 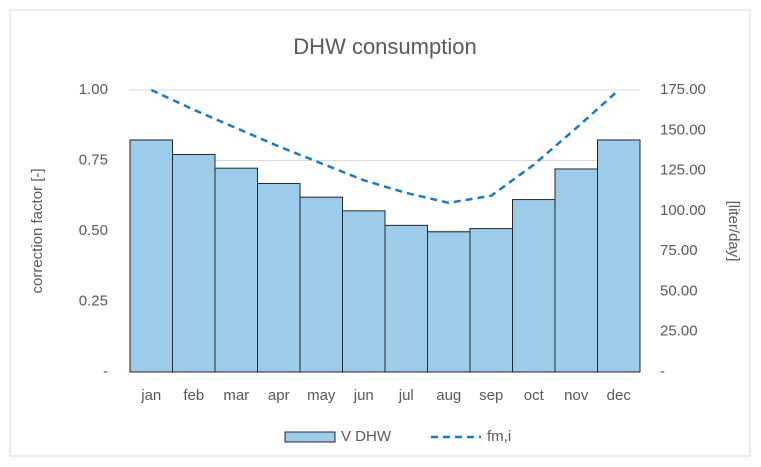 What do you see at coordinates (310, 437) in the screenshot?
I see `legend-swatch` at bounding box center [310, 437].